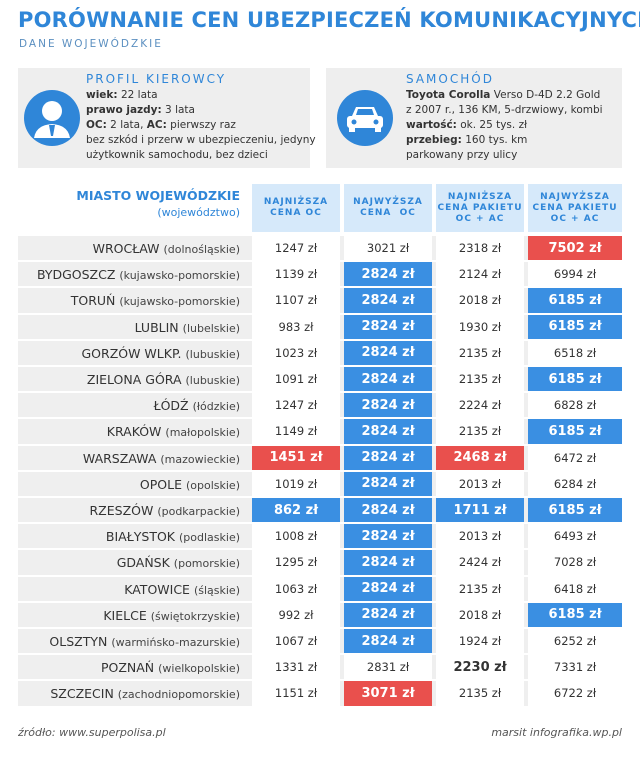  What do you see at coordinates (545, 95) in the screenshot?
I see `info-text: Verso D-4D 2.2 Gold` at bounding box center [545, 95].